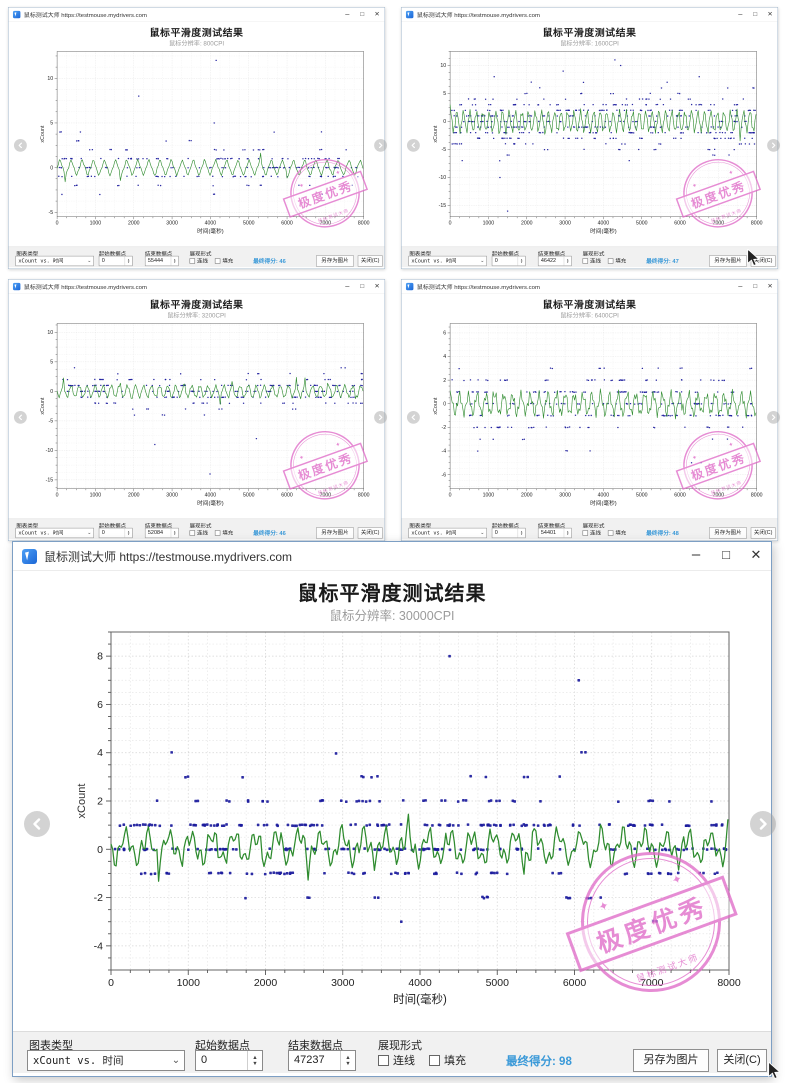  Describe the element at coordinates (161, 533) in the screenshot. I see `end-point-spinner: 52084 ▲ ▼` at that location.